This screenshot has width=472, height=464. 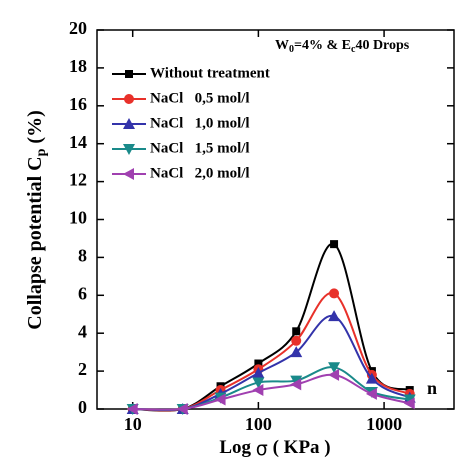 I want to click on annotation: W0=4% & Ec40 Drops, so click(x=342, y=46).